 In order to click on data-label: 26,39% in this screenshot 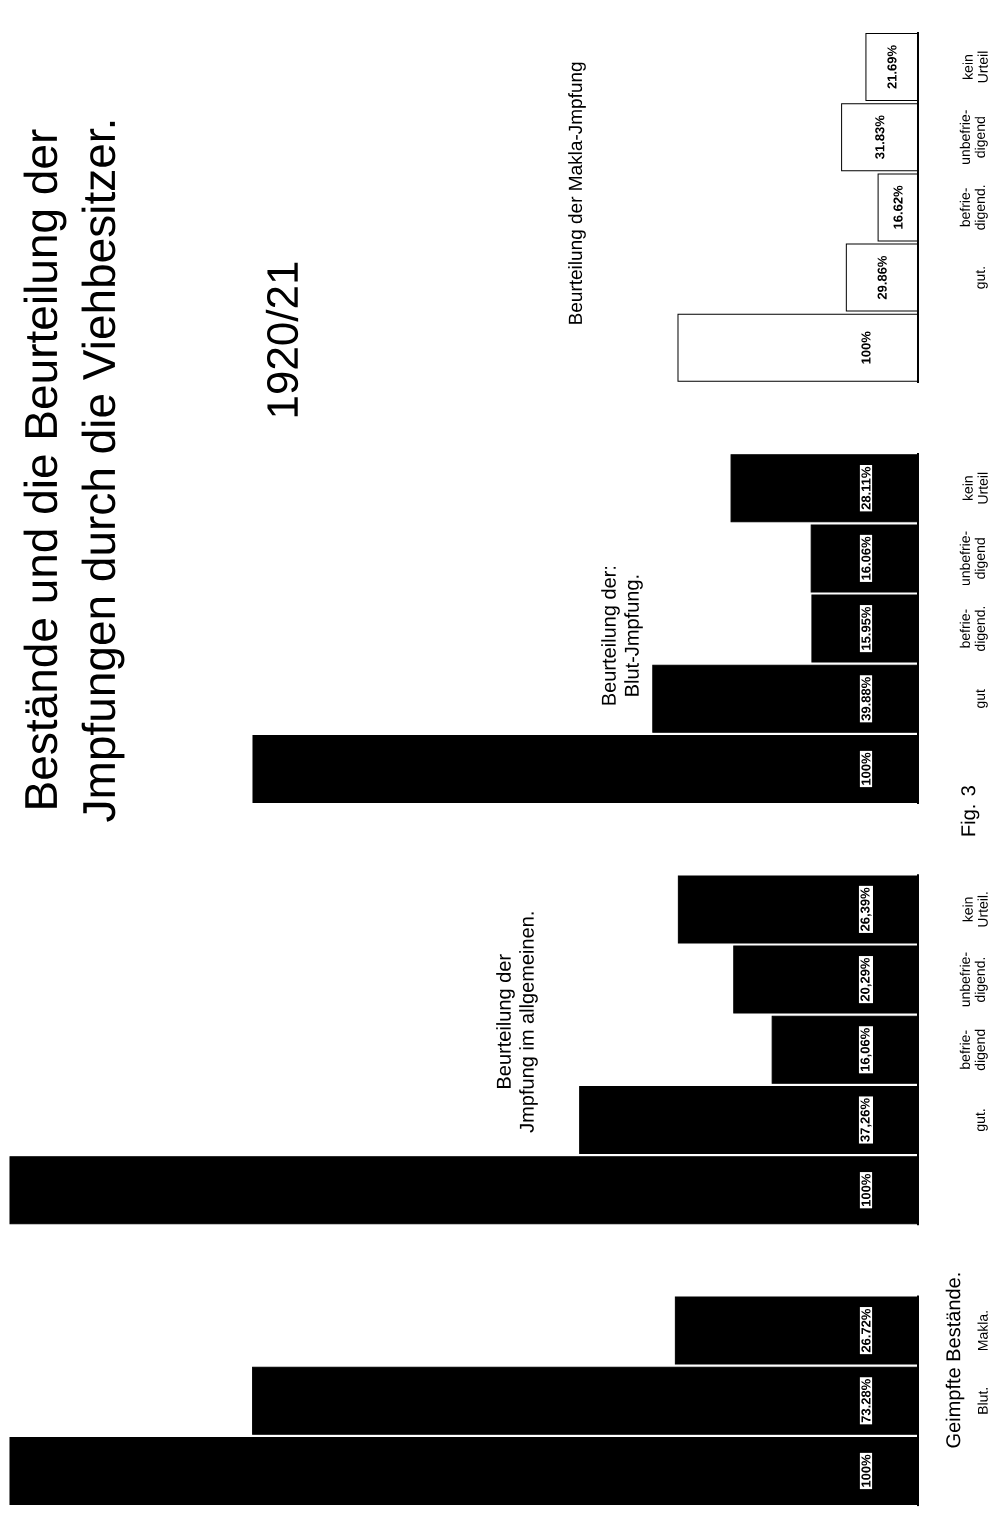, I will do `click(866, 909)`.